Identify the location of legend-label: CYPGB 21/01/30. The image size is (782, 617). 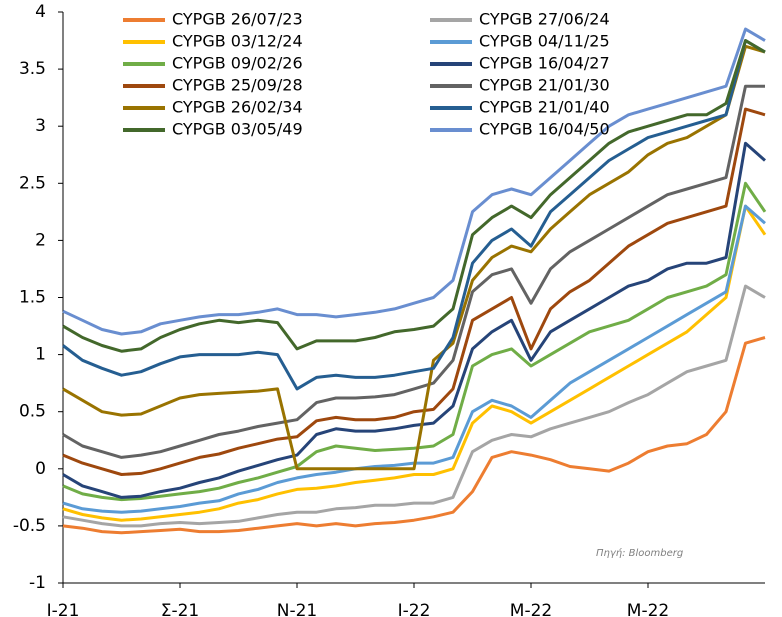
(544, 85).